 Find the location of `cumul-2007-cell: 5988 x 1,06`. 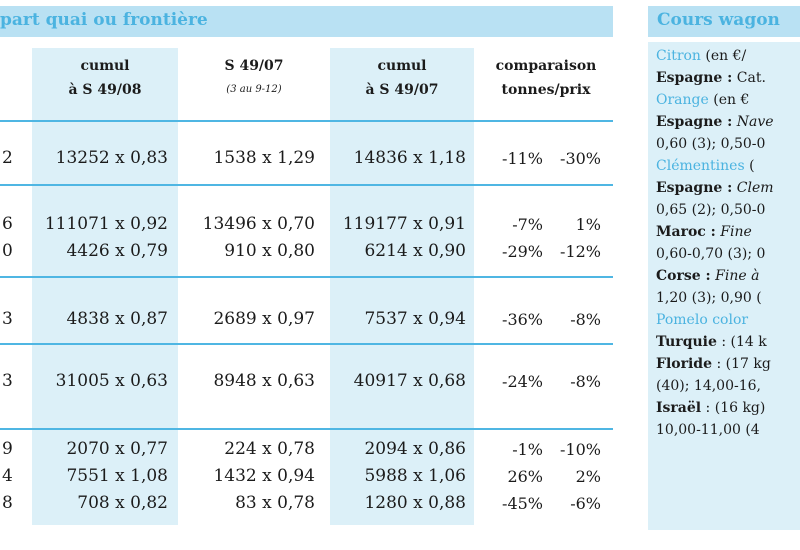

cumul-2007-cell: 5988 x 1,06 is located at coordinates (415, 476).